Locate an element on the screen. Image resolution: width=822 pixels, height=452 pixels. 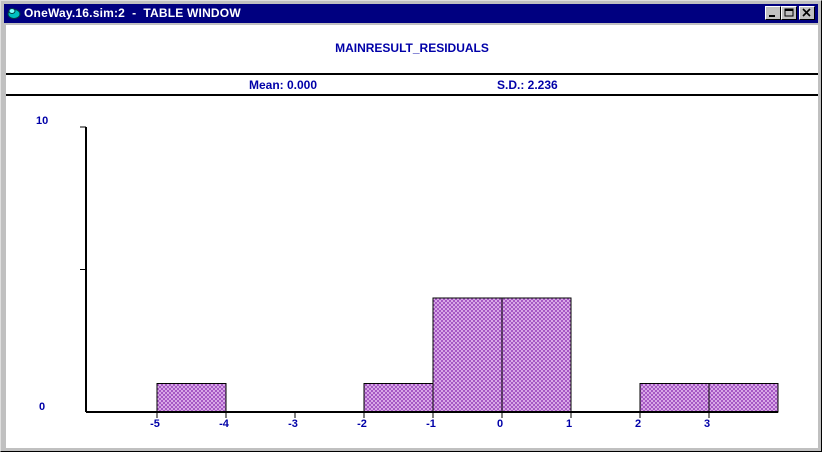
mean-label: Mean: 0.000 is located at coordinates (283, 85).